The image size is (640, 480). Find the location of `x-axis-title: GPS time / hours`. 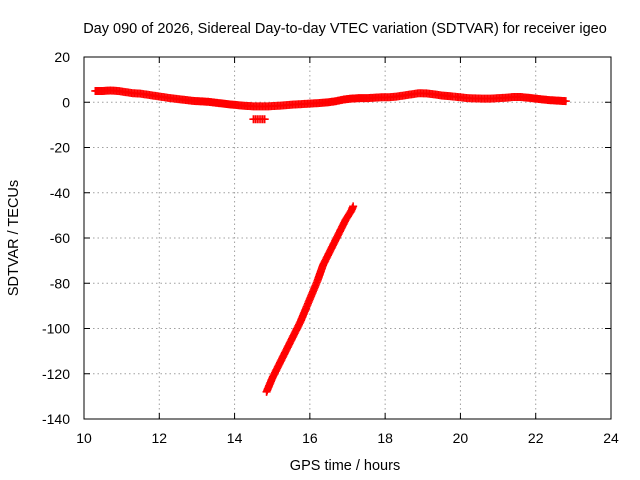

x-axis-title: GPS time / hours is located at coordinates (345, 466).